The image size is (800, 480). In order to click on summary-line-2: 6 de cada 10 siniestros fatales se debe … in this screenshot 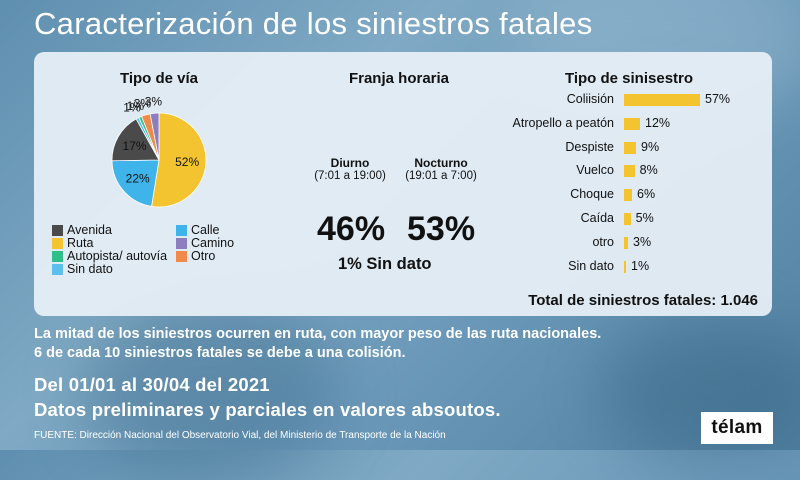, I will do `click(220, 353)`.